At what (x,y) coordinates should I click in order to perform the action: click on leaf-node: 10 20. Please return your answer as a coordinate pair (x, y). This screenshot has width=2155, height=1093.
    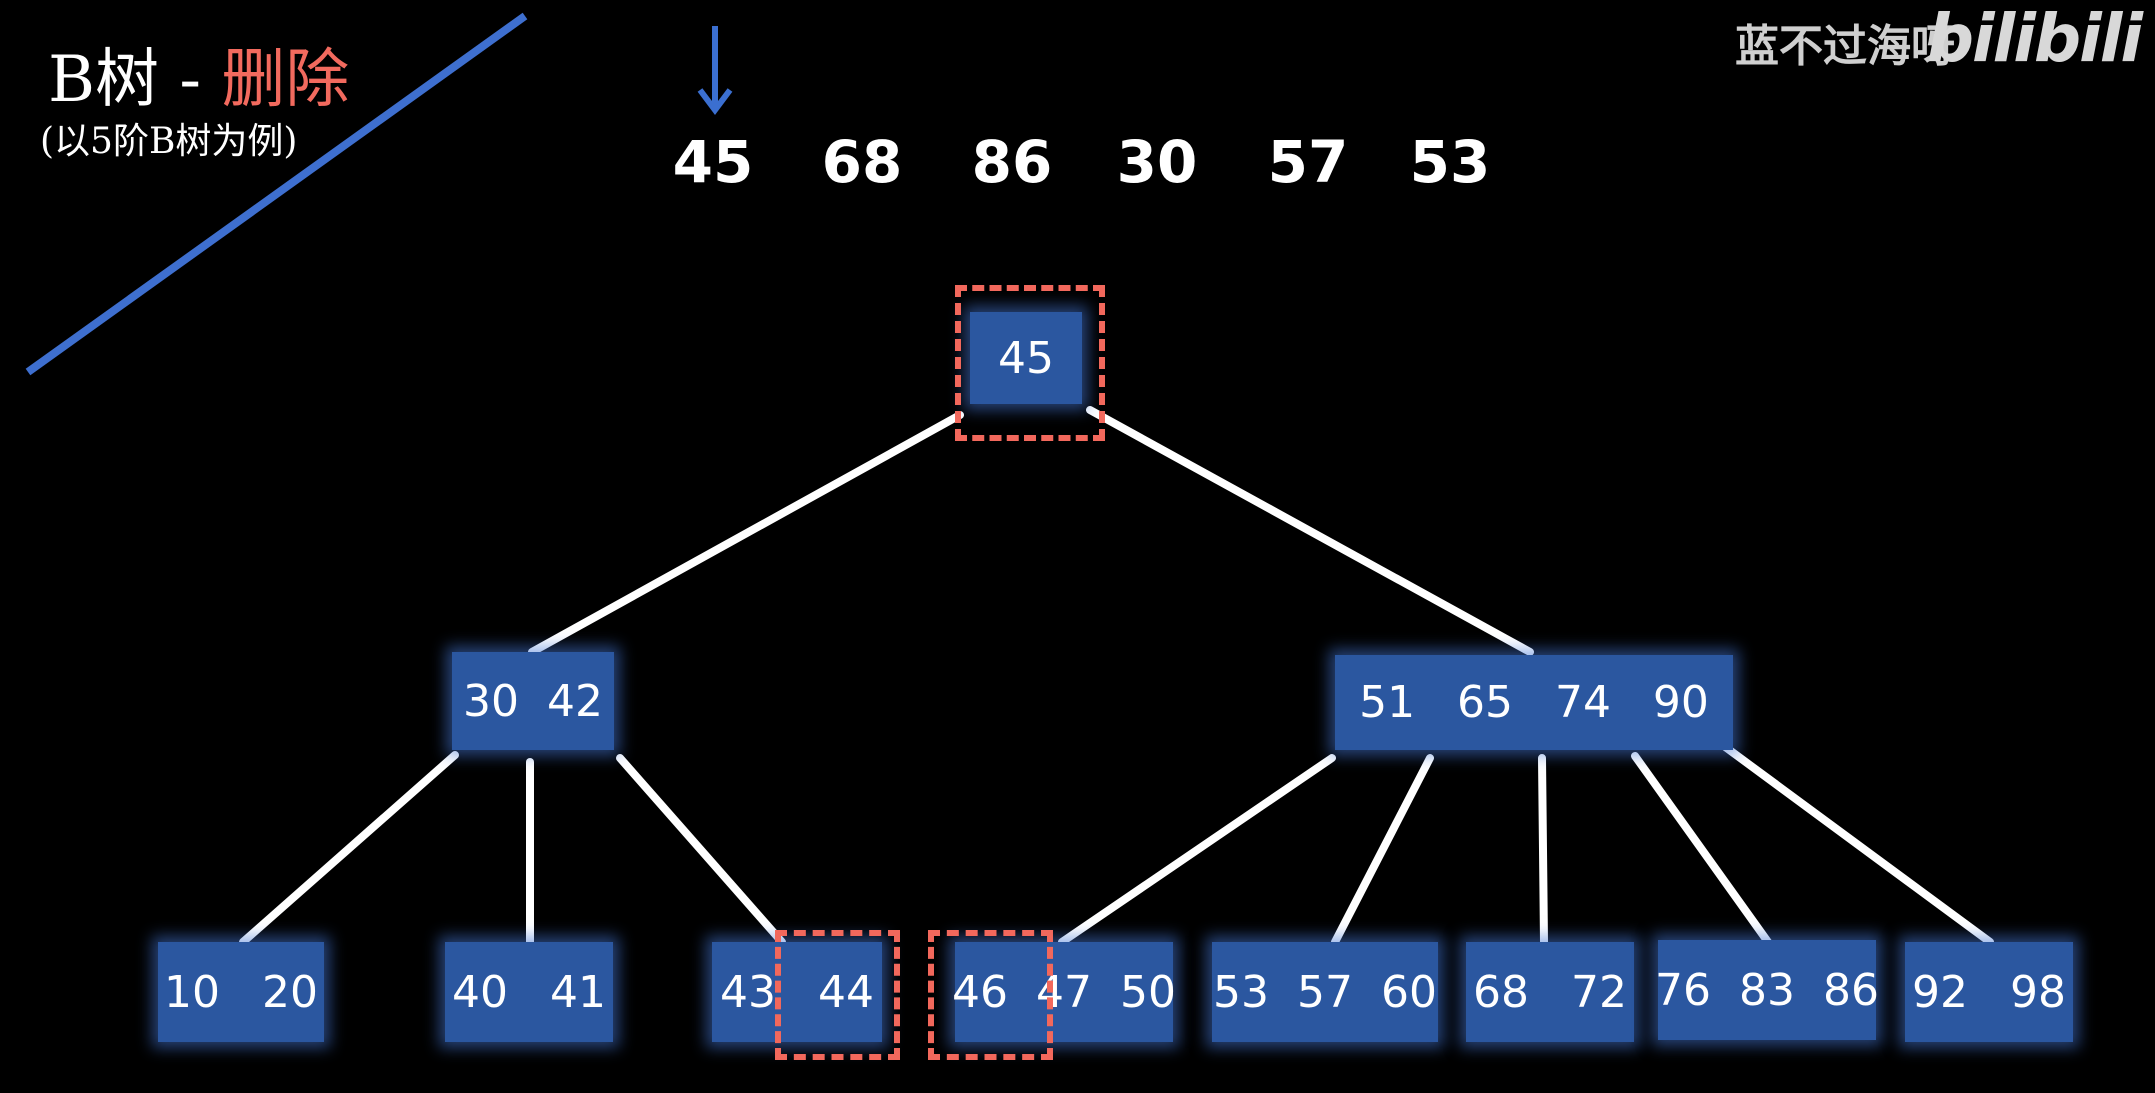
    Looking at the image, I should click on (241, 992).